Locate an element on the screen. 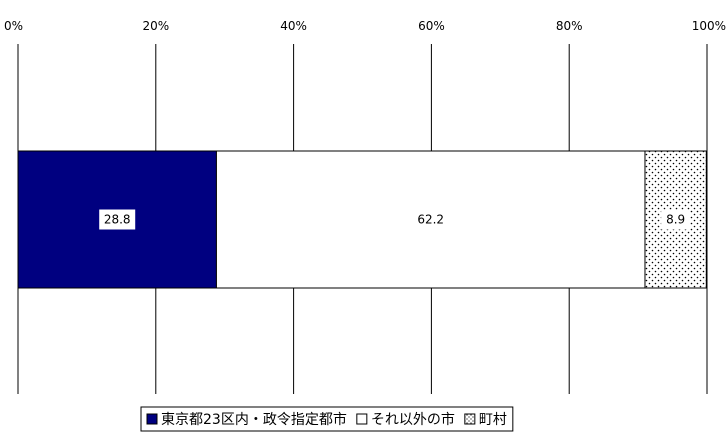 The width and height of the screenshot is (728, 435). data-label: 8.9 is located at coordinates (675, 220).